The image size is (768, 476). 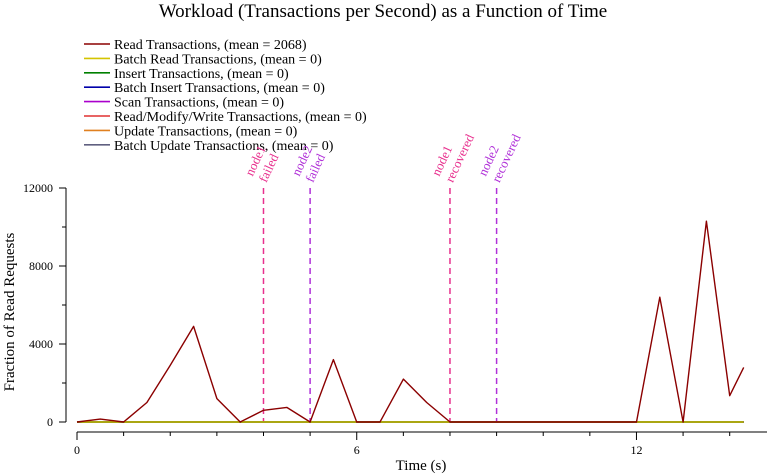 What do you see at coordinates (636, 450) in the screenshot?
I see `x-tick-label: 12` at bounding box center [636, 450].